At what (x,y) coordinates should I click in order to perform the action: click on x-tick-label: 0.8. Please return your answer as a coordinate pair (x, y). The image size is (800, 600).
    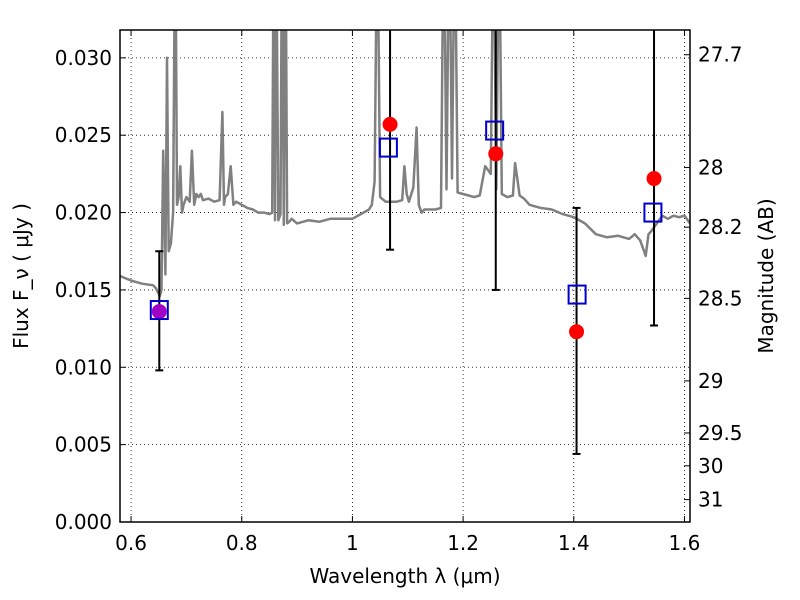
    Looking at the image, I should click on (242, 543).